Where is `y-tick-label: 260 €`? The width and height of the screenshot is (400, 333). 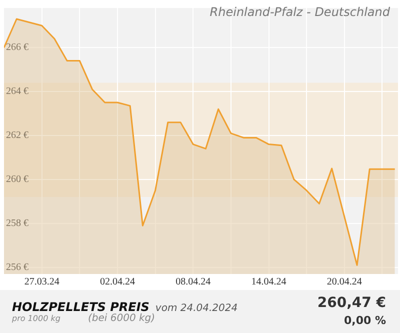
y-tick-label: 260 € is located at coordinates (17, 180).